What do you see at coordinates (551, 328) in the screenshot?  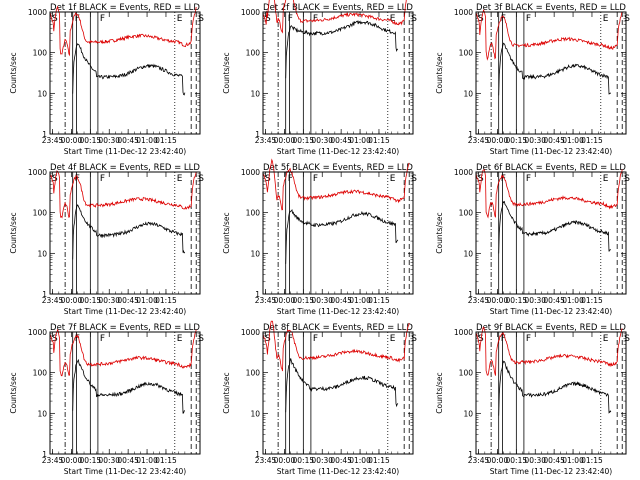 I see `panel-title: Det 9f BLACK = Events, RED = LLD` at bounding box center [551, 328].